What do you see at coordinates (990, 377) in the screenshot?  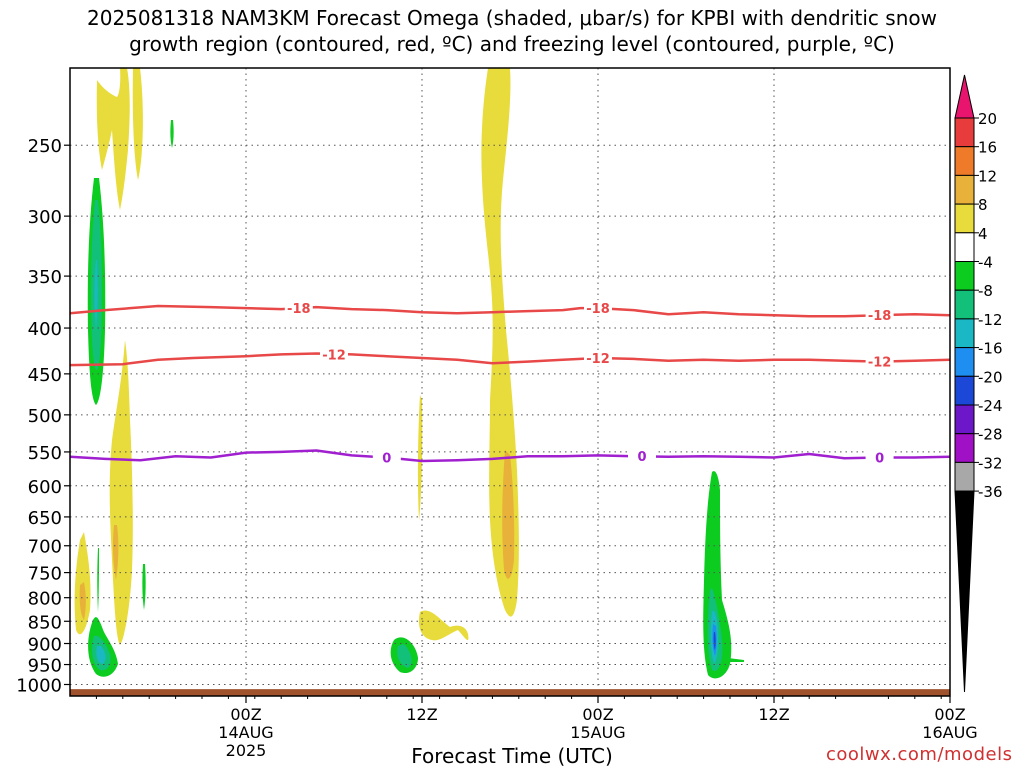 I see `colorbar-label: -20` at bounding box center [990, 377].